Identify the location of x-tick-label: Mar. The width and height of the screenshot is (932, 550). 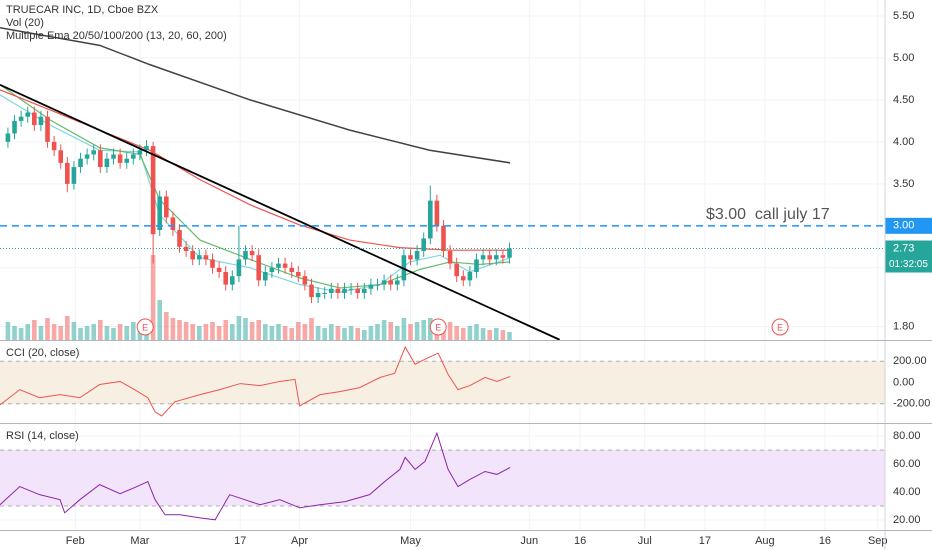
(139, 541).